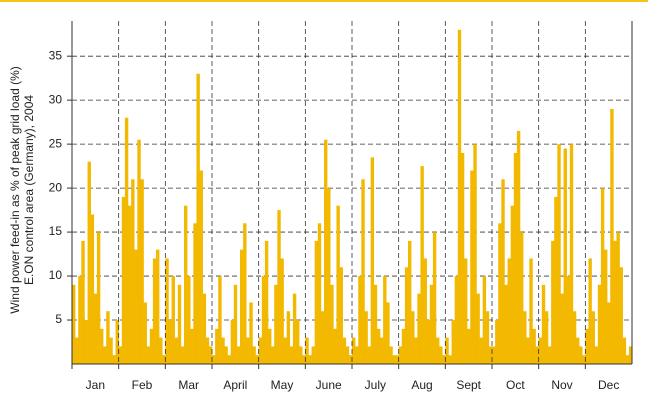 This screenshot has height=400, width=648. Describe the element at coordinates (56, 187) in the screenshot. I see `y-tick-label: 20` at that location.